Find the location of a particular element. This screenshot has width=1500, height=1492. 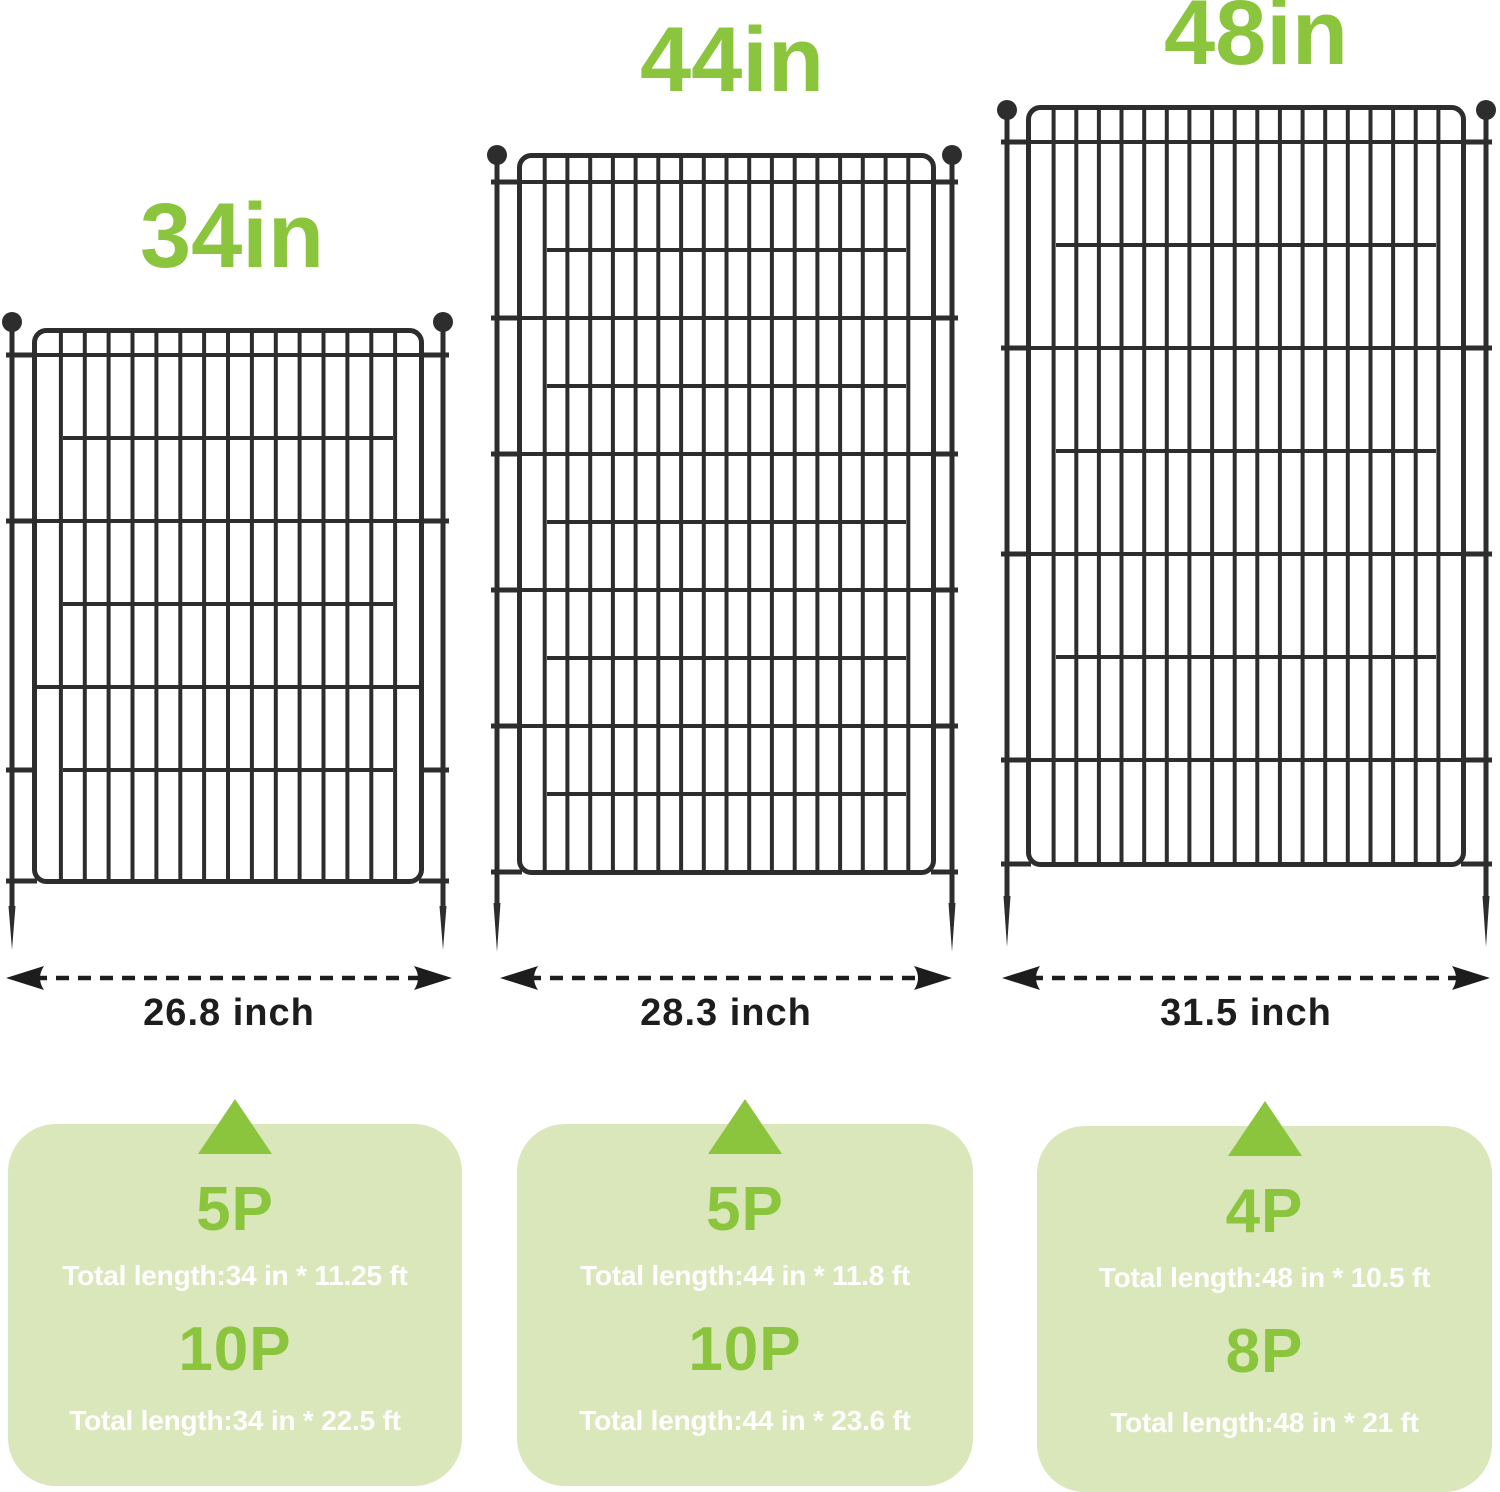

height-label-44in: 44in is located at coordinates (732, 60).